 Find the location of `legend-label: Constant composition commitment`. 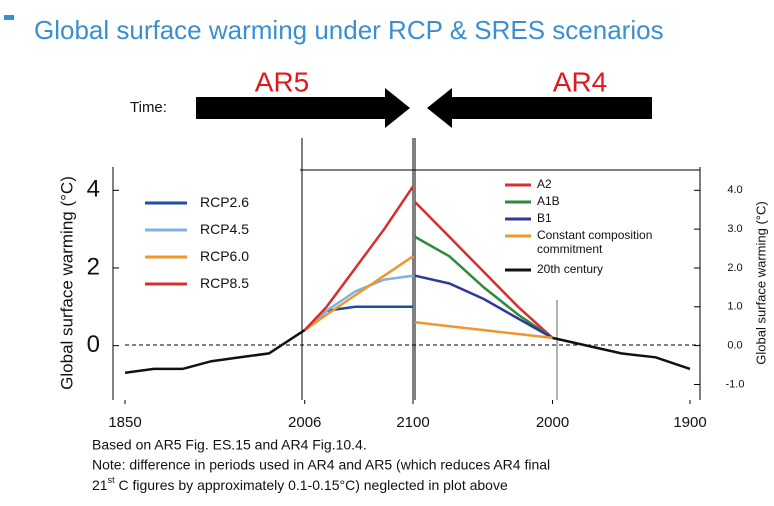

legend-label: Constant composition commitment is located at coordinates (595, 242).